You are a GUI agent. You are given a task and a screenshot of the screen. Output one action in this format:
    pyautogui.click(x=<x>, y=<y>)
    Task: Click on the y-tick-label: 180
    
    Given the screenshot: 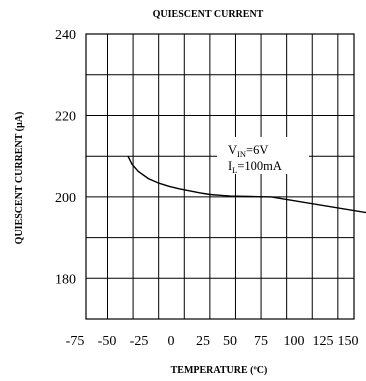 What is the action you would take?
    pyautogui.click(x=65, y=279)
    